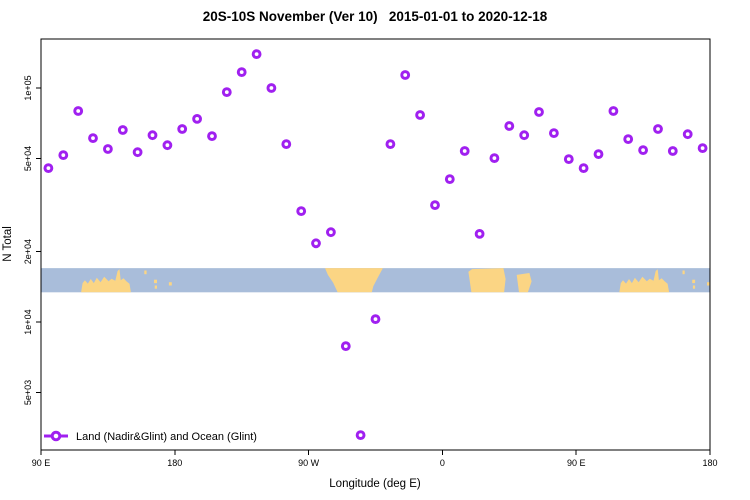 The height and width of the screenshot is (500, 750). Describe the element at coordinates (694, 287) in the screenshot. I see `map-band-land-island-c-wrap` at that location.